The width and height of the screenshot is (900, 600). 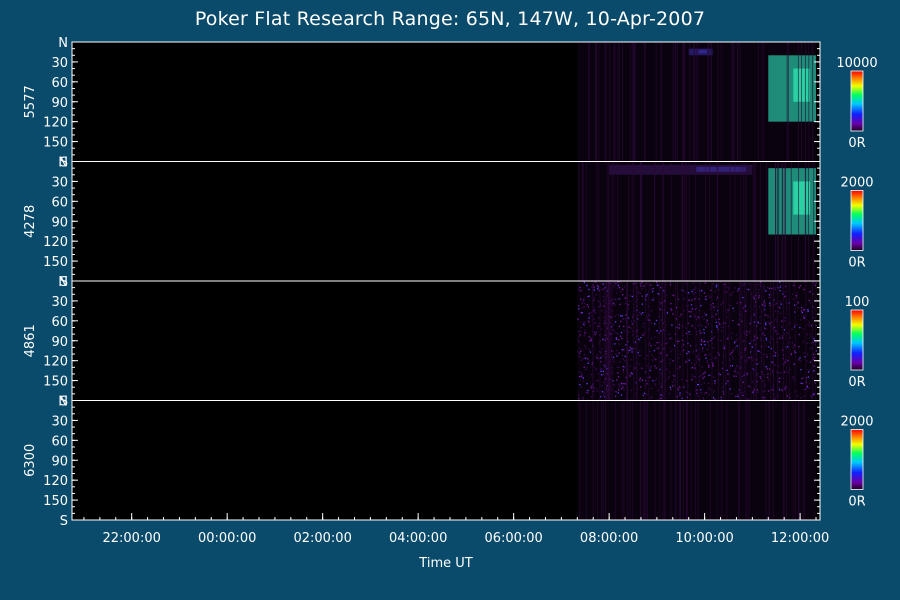 What do you see at coordinates (681, 169) in the screenshot?
I see `emission-feature` at bounding box center [681, 169].